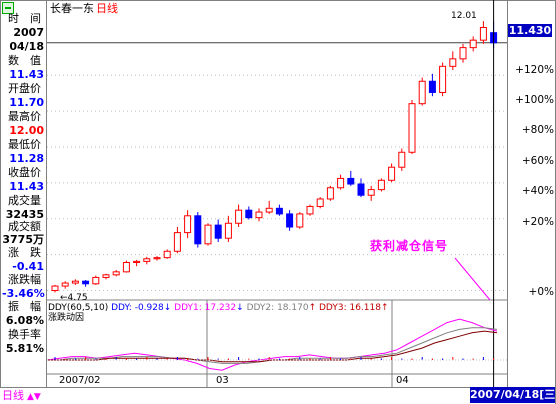 This screenshot has height=404, width=556. I want to click on info-label-value: 数 值, so click(24, 60).